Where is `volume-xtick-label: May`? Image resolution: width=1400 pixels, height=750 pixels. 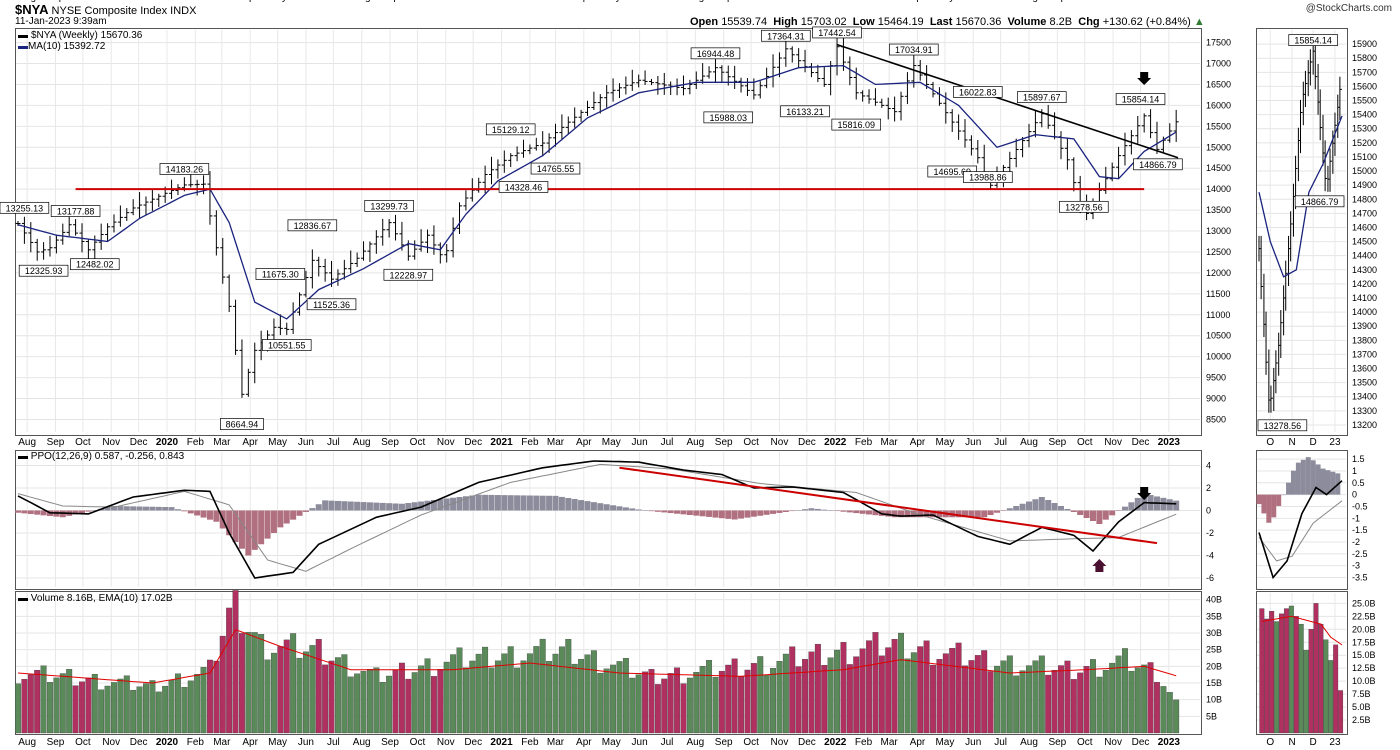
volume-xtick-label: May is located at coordinates (944, 742).